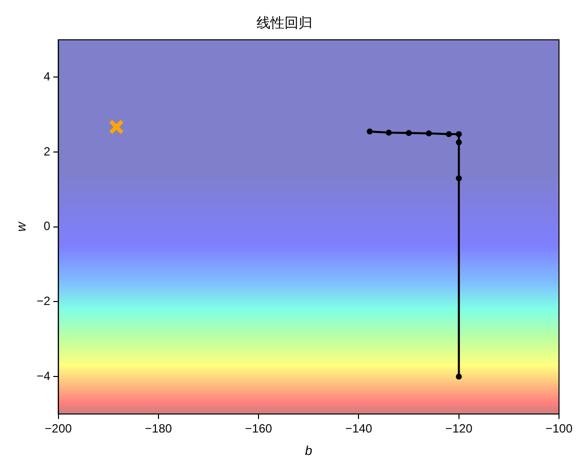 Image resolution: width=584 pixels, height=468 pixels. I want to click on y-tick-label: −2, so click(43, 301).